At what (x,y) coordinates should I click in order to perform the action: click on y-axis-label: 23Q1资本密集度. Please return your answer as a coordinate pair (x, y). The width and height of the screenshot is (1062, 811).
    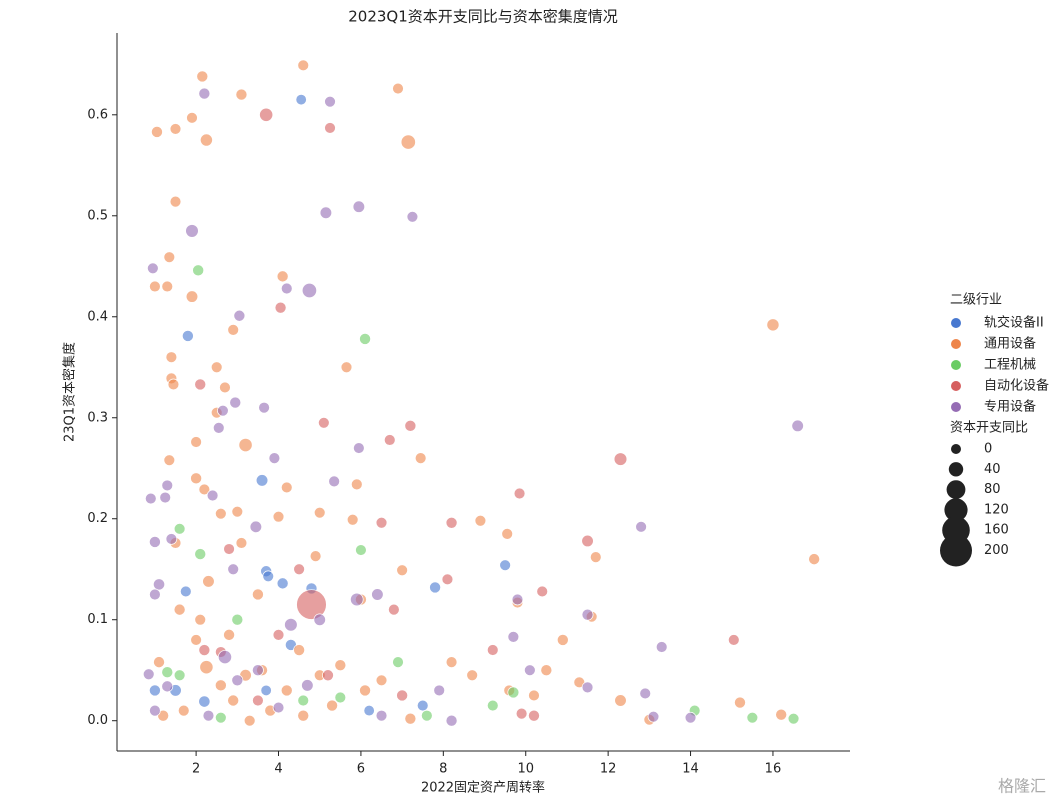
    Looking at the image, I should click on (70, 392).